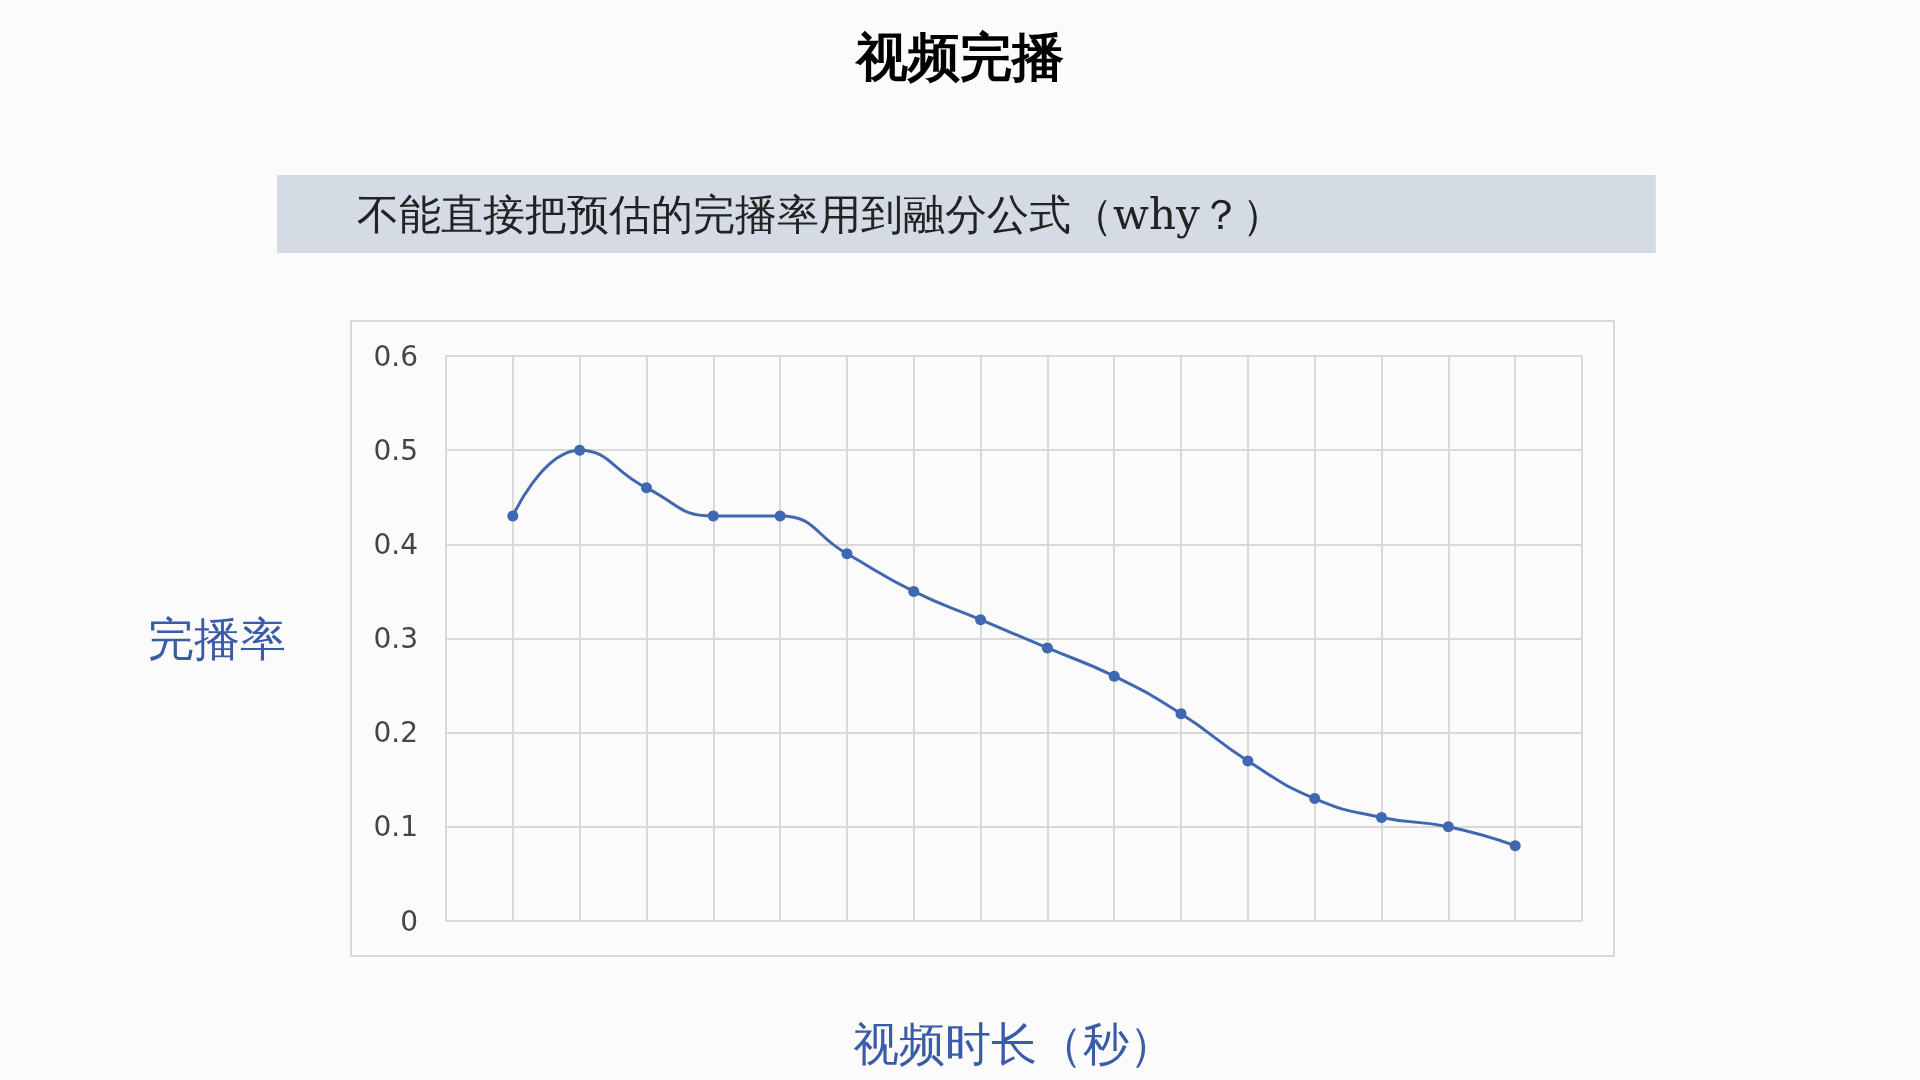 This screenshot has width=1920, height=1080. I want to click on chart-subtitle: 不能直接把预估的完播率用到融分公式（why？）, so click(820, 214).